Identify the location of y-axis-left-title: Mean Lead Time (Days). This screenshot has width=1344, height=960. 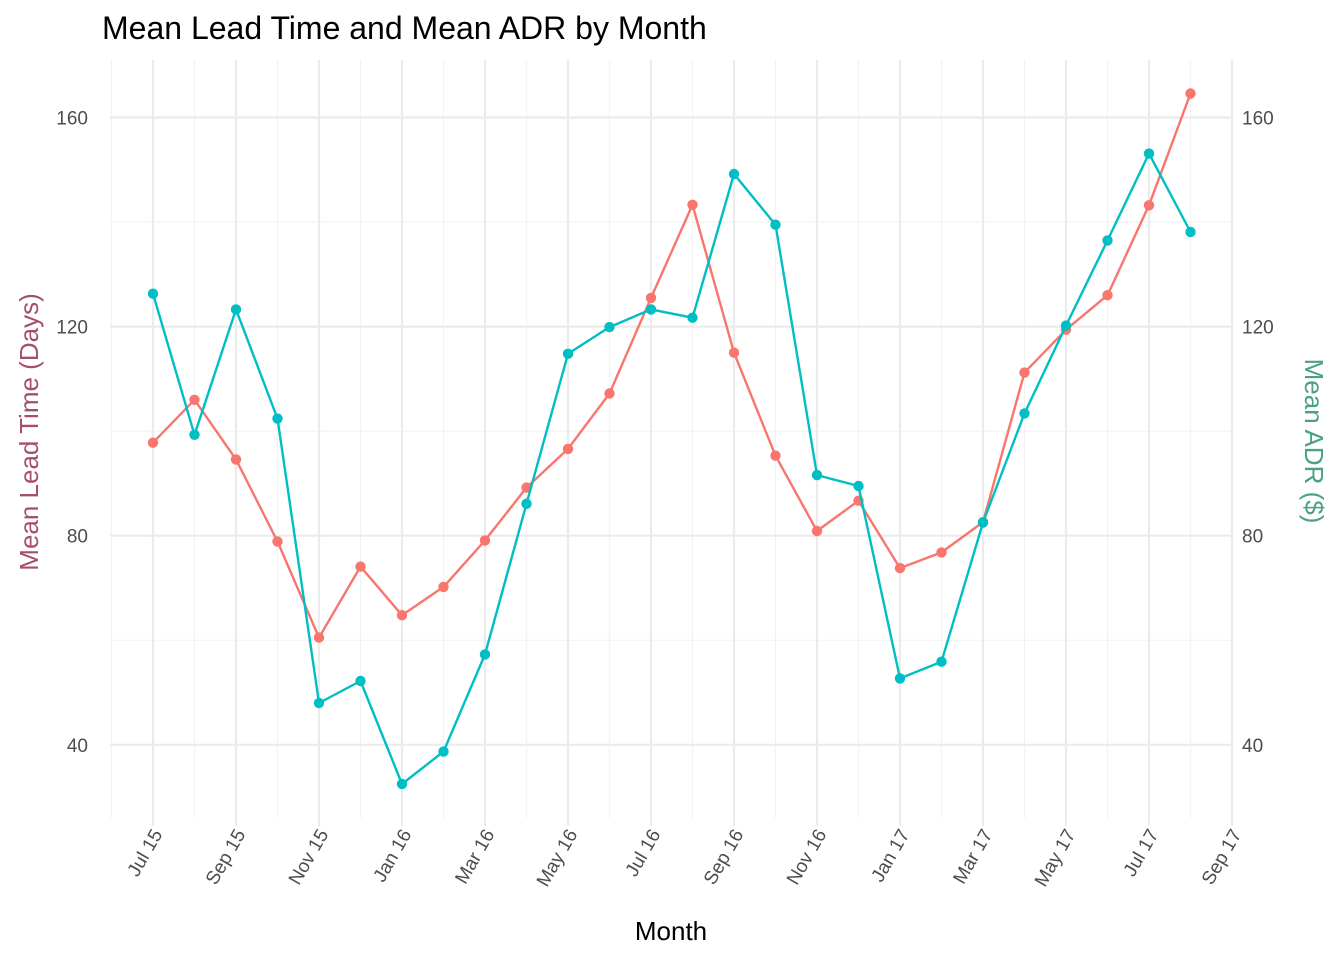
(29, 431).